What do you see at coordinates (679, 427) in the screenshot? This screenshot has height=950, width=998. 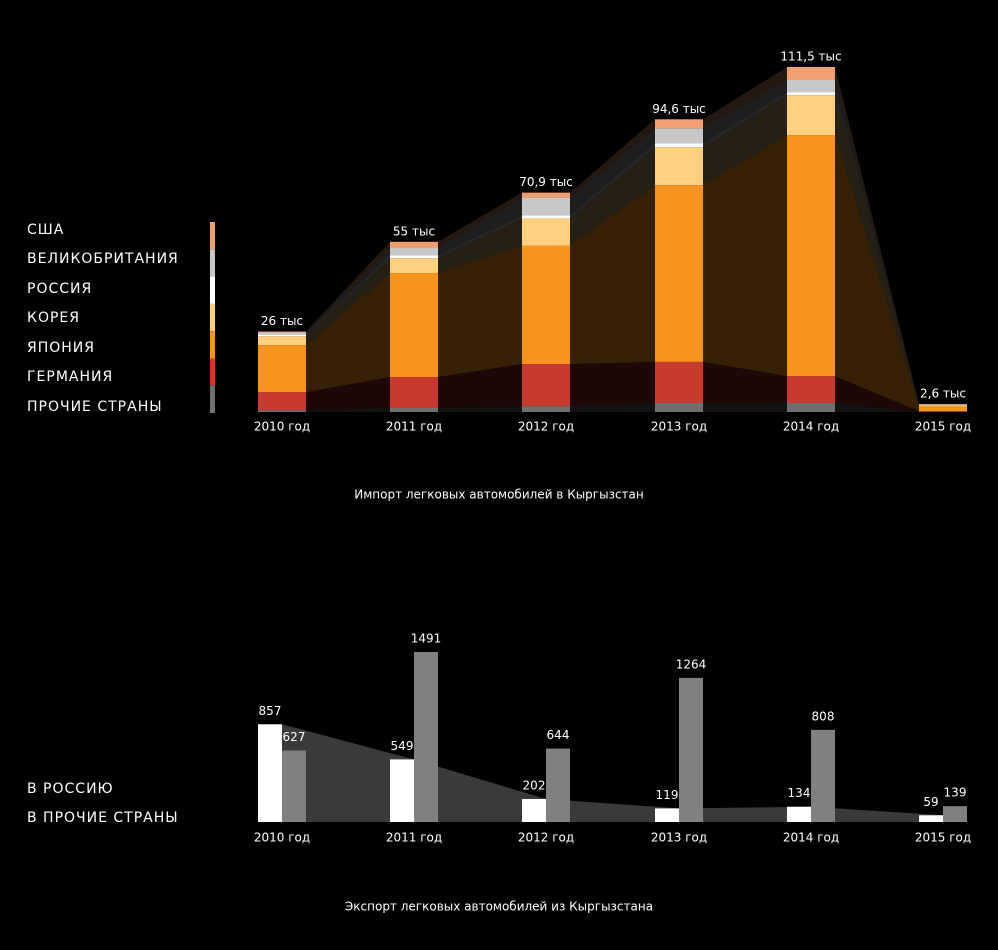 I see `x-tick-label: 2013 год` at bounding box center [679, 427].